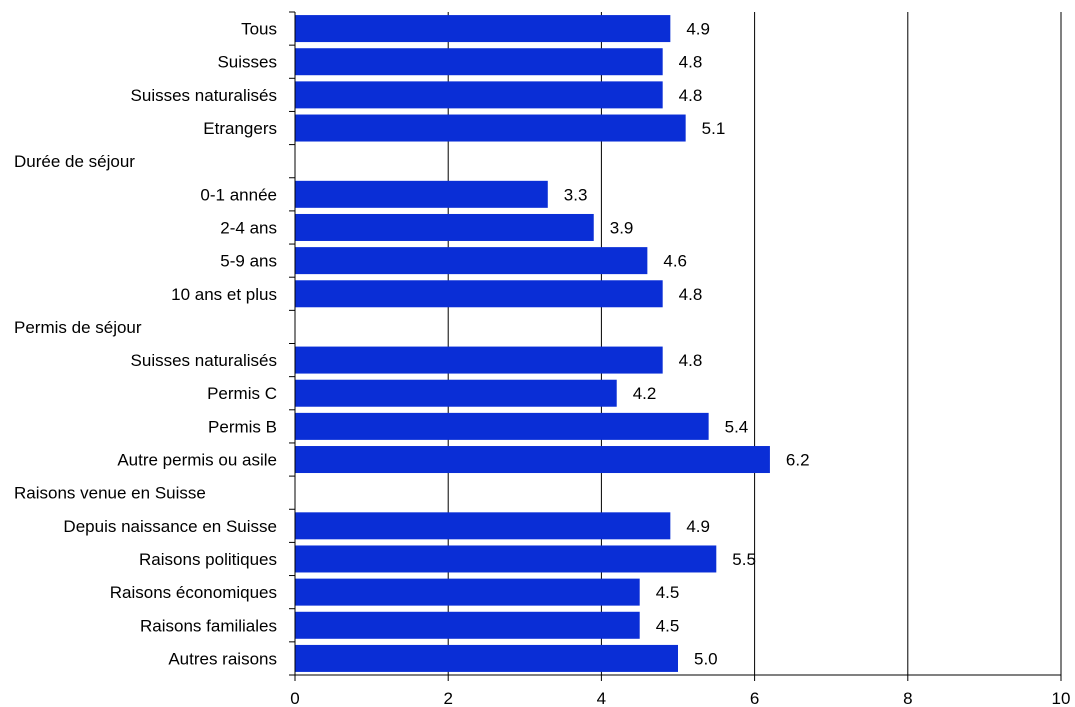  I want to click on category-label: 0-1 année, so click(238, 194).